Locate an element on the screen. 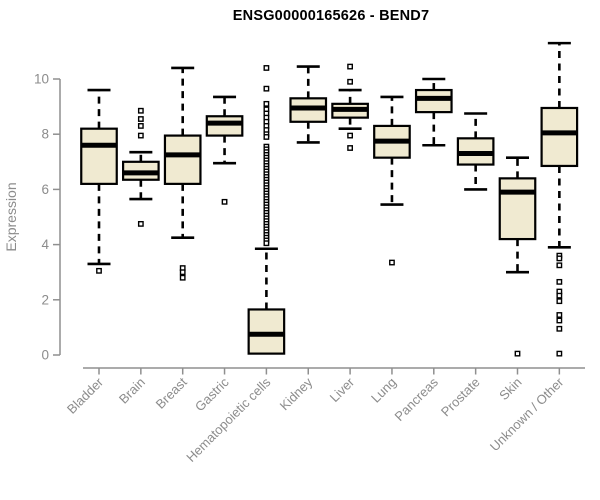 The height and width of the screenshot is (500, 600). y-tick-label: 10 is located at coordinates (41, 79).